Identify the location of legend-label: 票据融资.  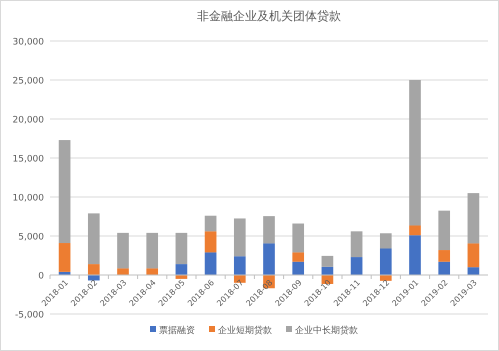
(177, 330).